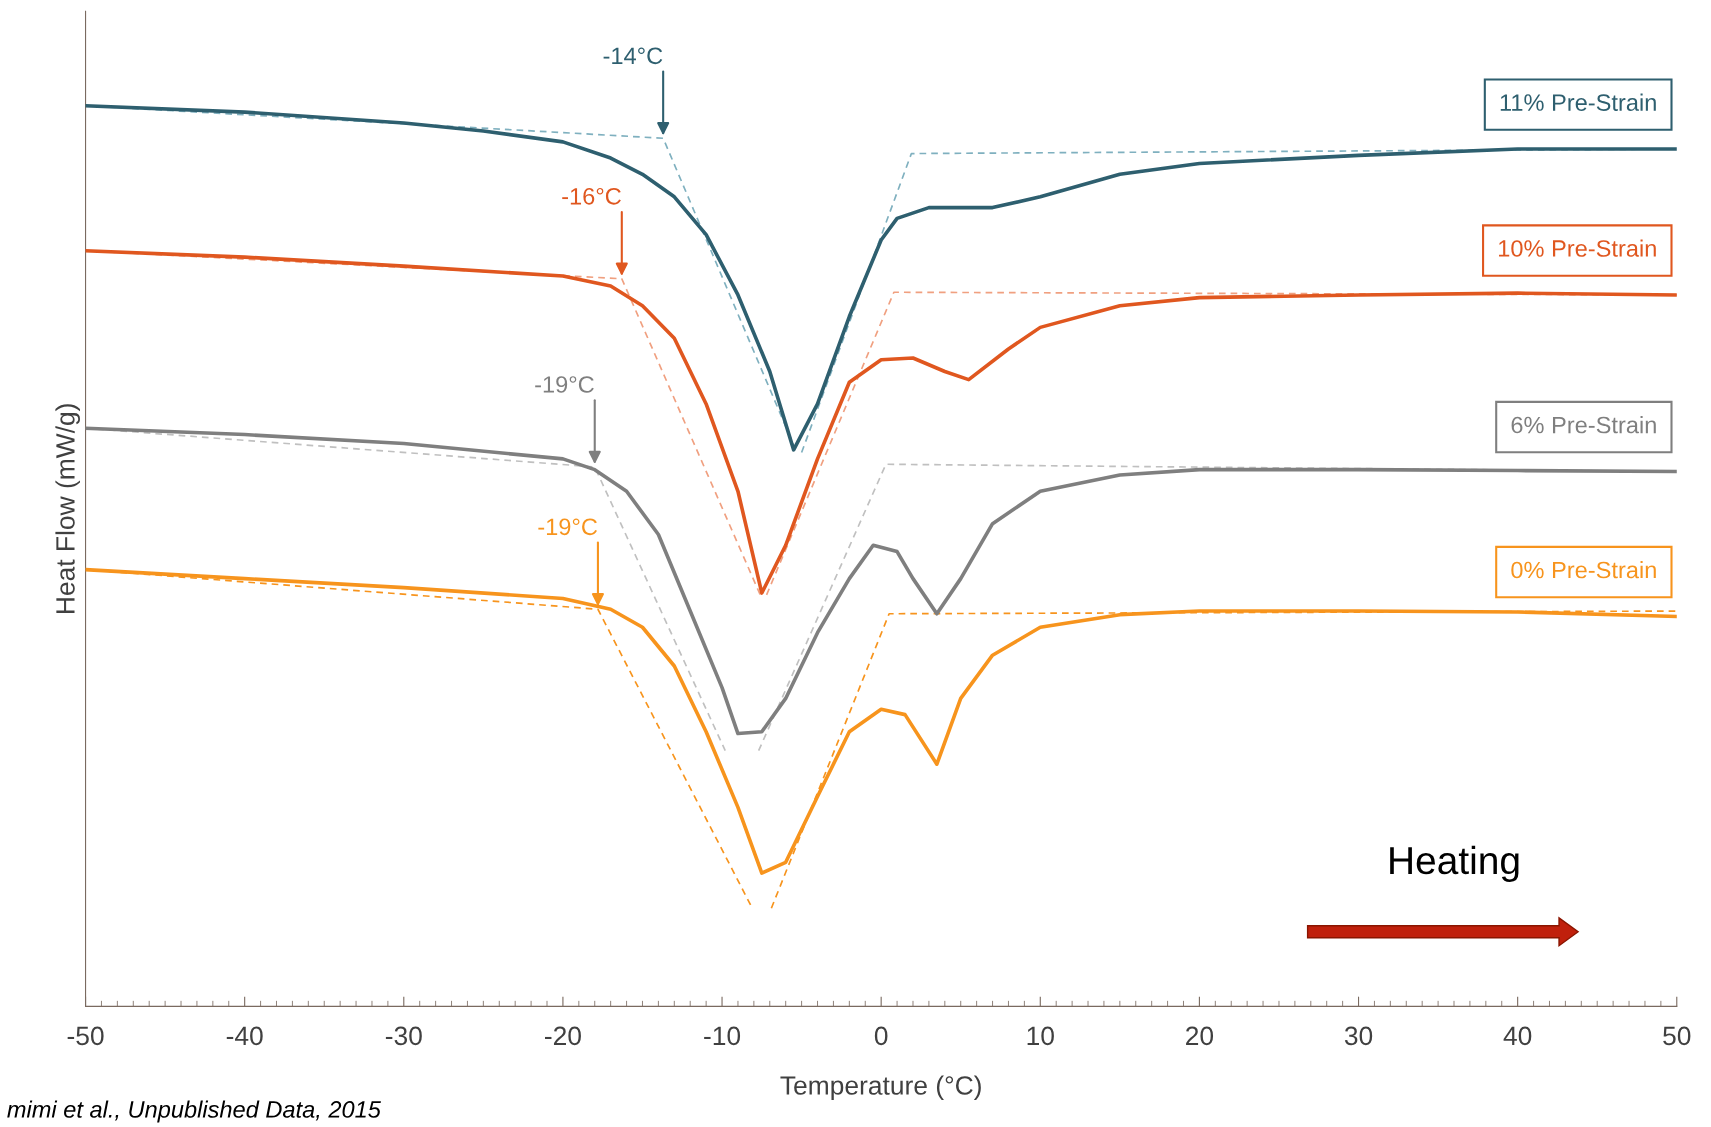 The height and width of the screenshot is (1127, 1711). Describe the element at coordinates (563, 1036) in the screenshot. I see `x-tick-label: -20` at that location.